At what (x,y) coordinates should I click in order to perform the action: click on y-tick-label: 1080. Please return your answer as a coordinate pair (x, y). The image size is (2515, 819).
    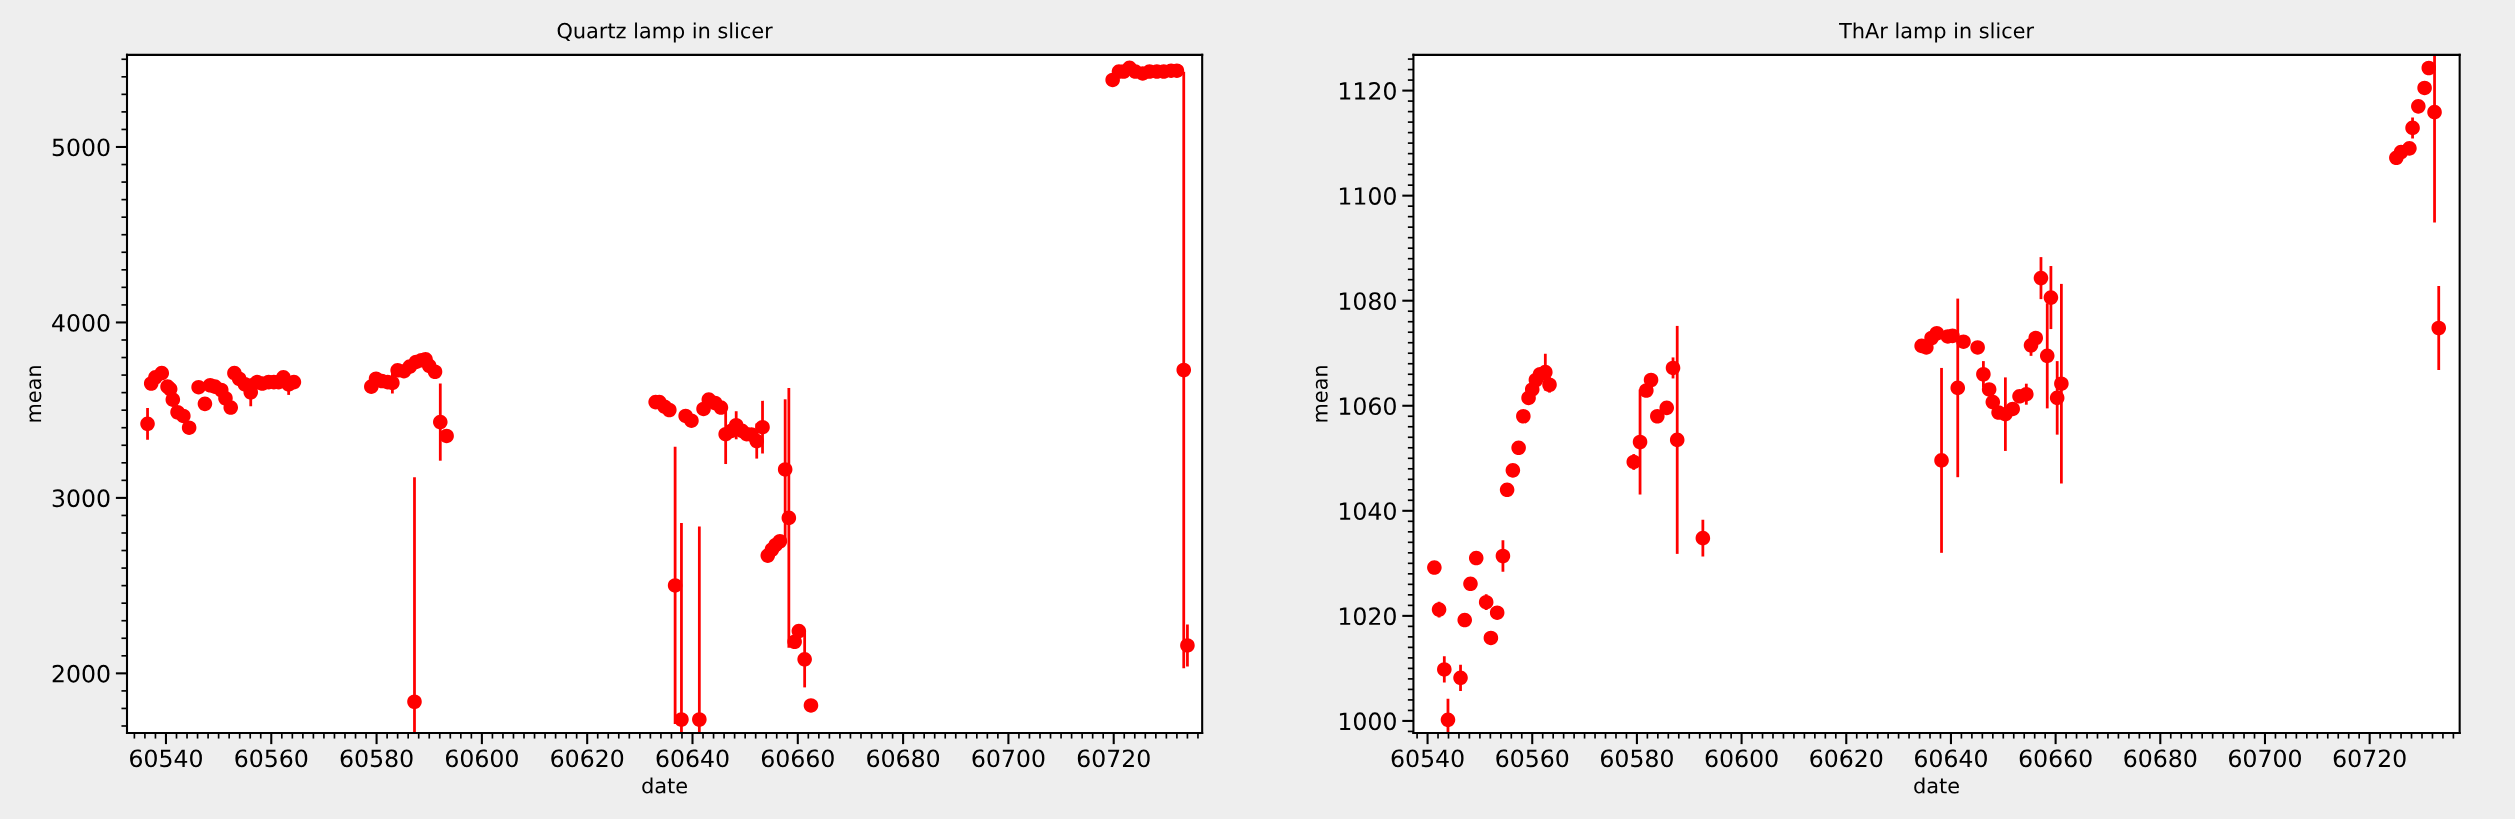
    Looking at the image, I should click on (1367, 301).